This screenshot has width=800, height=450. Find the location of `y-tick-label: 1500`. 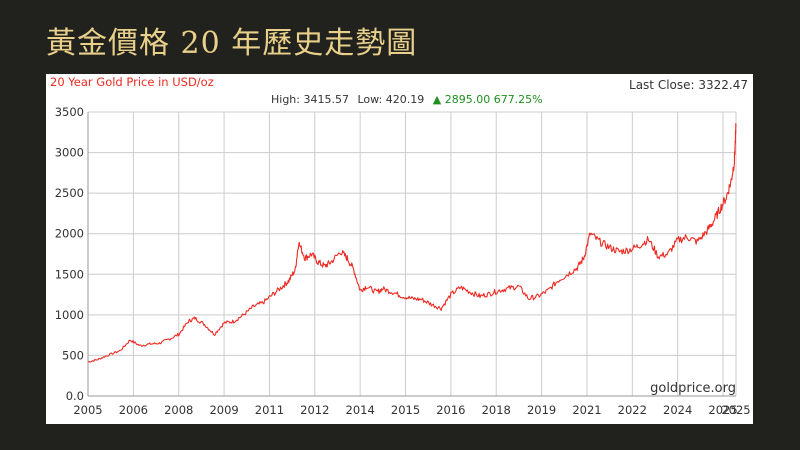

y-tick-label: 1500 is located at coordinates (69, 274).